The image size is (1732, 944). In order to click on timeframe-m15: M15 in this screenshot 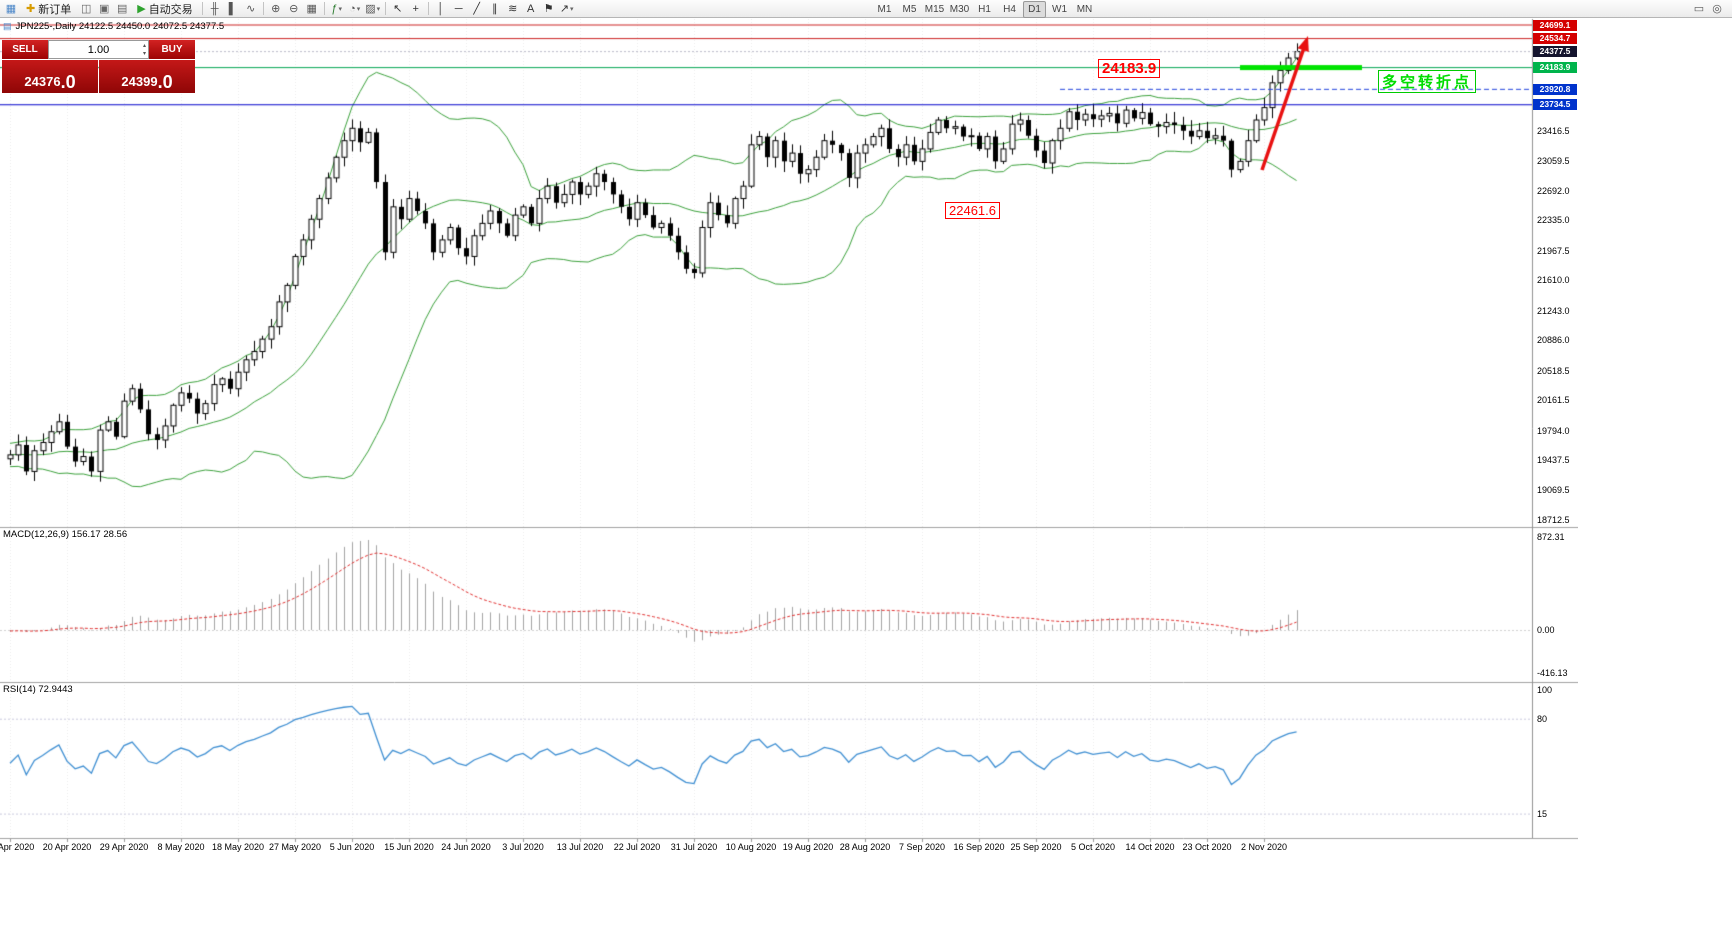, I will do `click(934, 9)`.